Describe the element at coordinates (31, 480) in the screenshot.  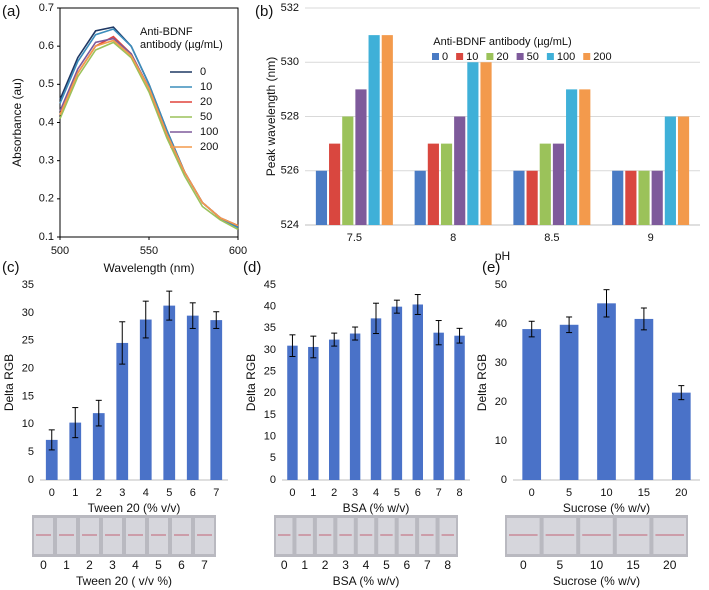
I see `y-tick-label: 0` at that location.